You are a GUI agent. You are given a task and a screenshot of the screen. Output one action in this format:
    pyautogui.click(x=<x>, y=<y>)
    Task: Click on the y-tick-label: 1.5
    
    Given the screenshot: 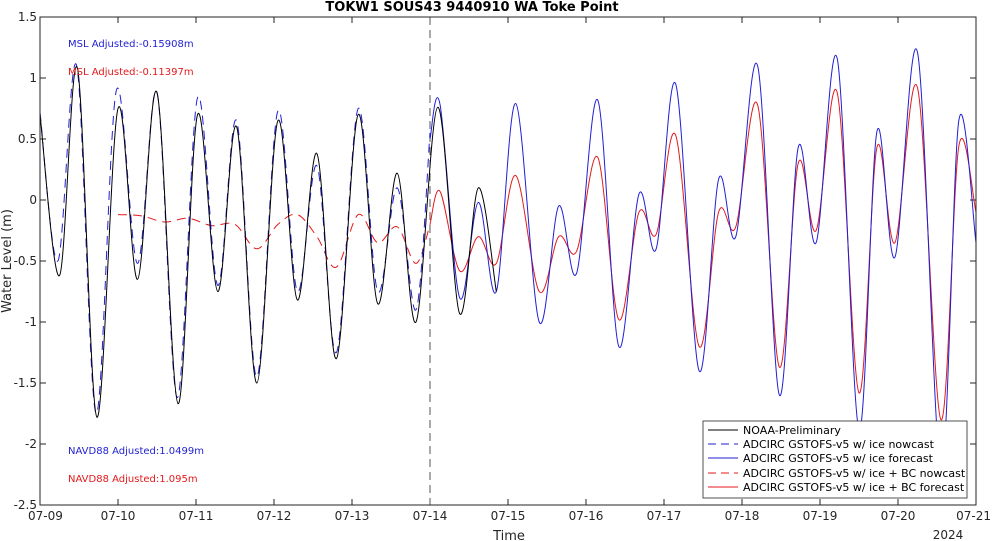 What is the action you would take?
    pyautogui.click(x=27, y=17)
    